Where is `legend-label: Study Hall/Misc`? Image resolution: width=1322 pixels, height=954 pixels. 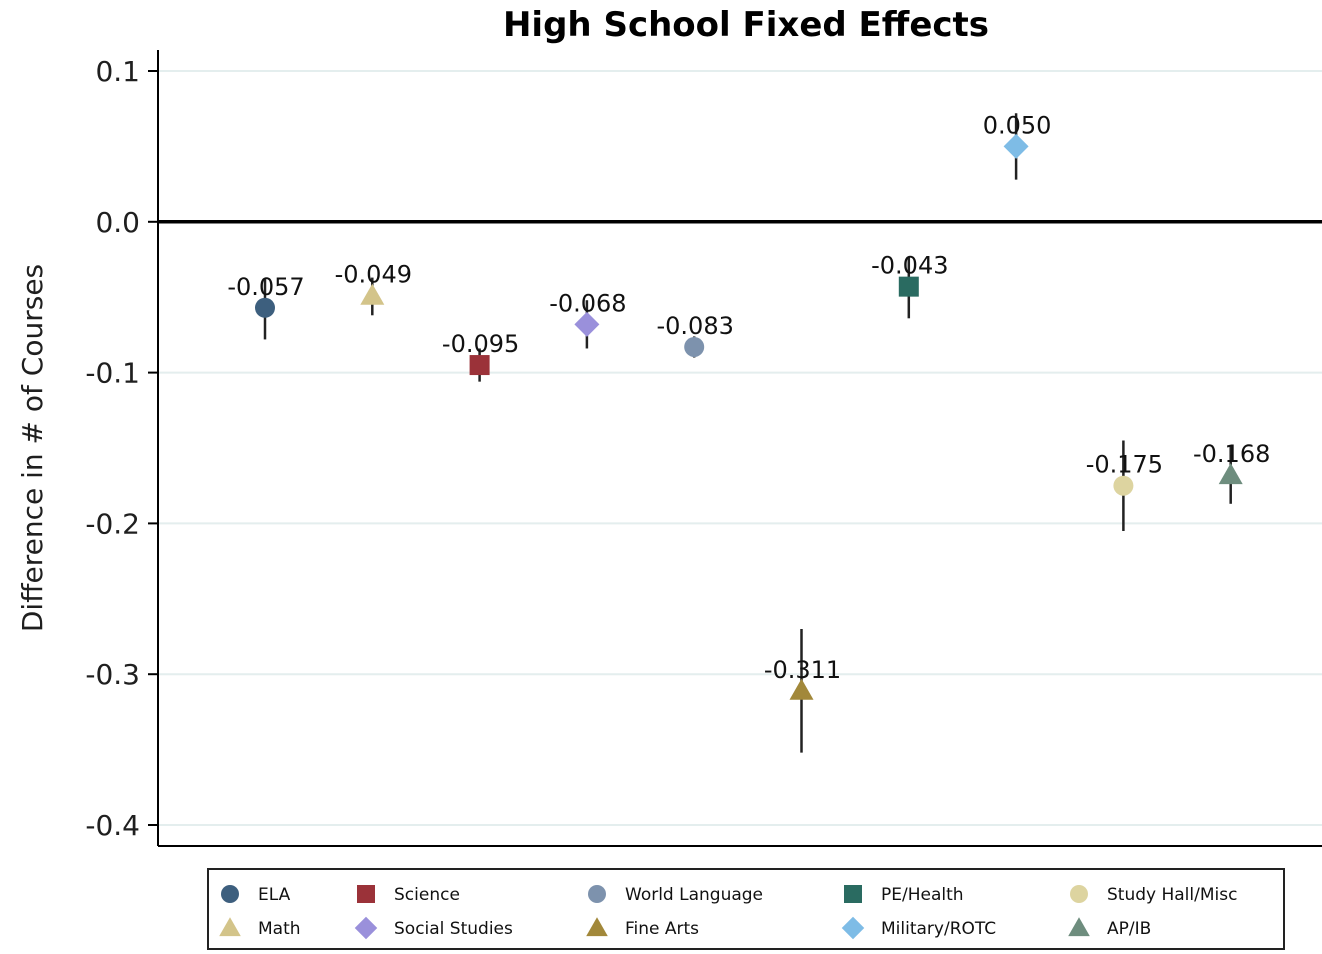 legend-label: Study Hall/Misc is located at coordinates (1172, 895).